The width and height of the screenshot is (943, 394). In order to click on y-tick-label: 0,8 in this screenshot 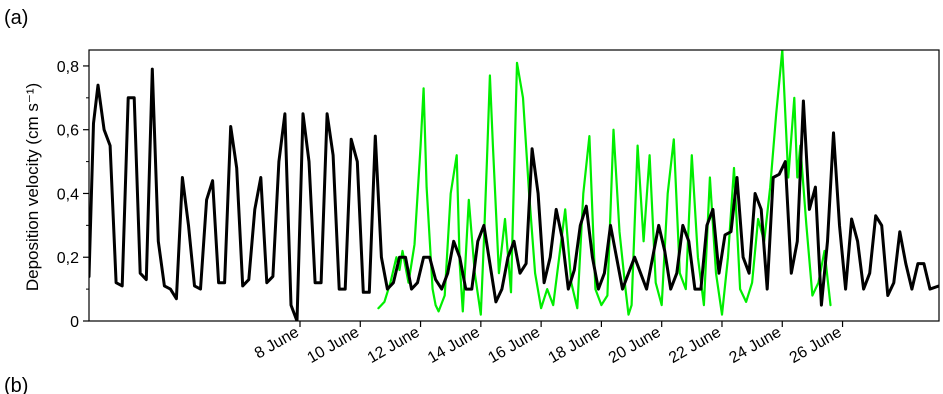, I will do `click(68, 67)`.